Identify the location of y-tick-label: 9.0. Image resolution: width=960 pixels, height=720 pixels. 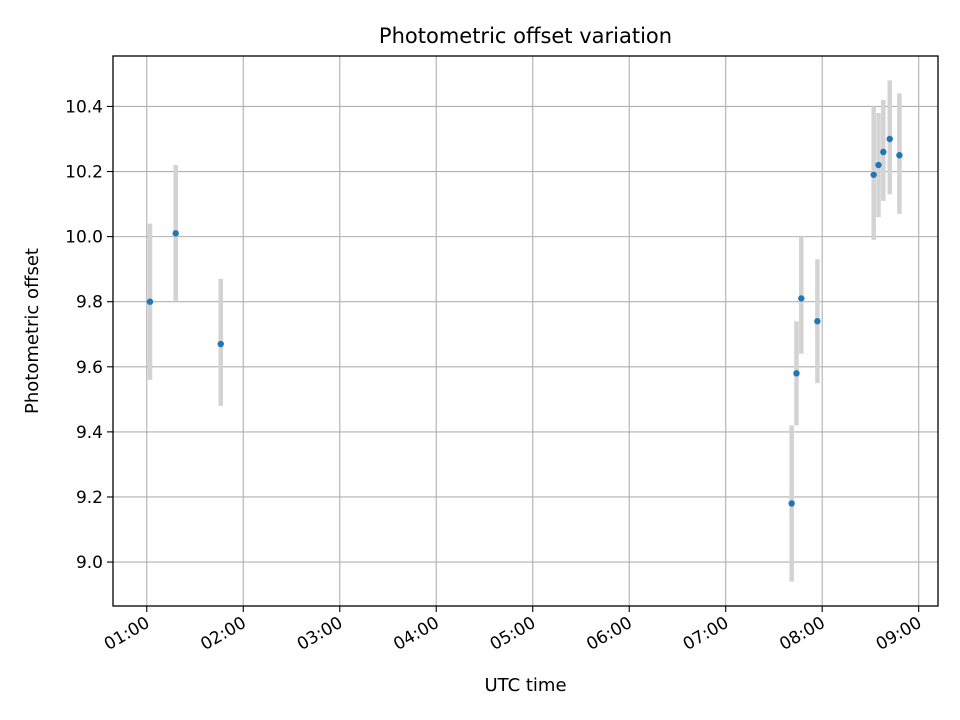
(89, 563).